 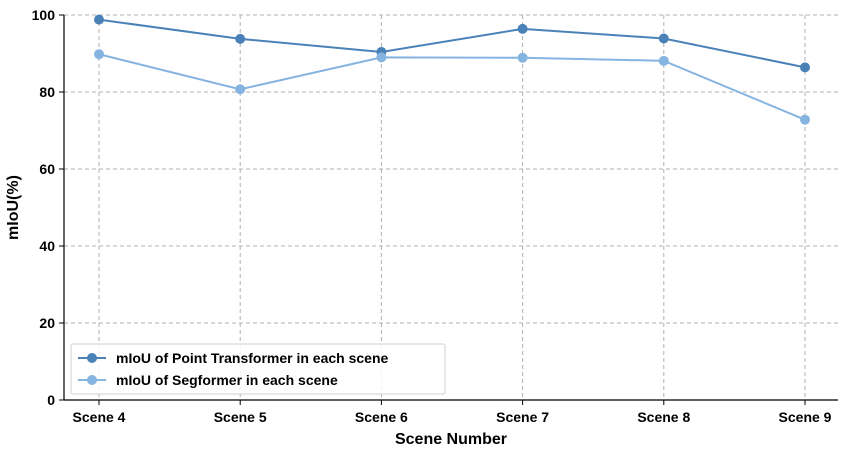 I want to click on x-tick-label: Scene 9, so click(x=805, y=417).